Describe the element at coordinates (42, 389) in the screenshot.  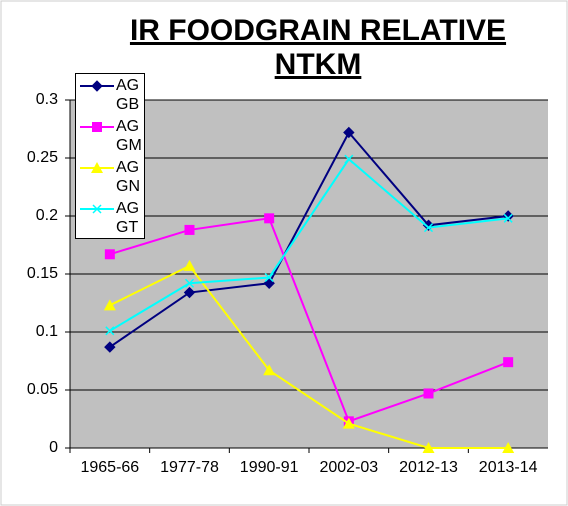
I see `y-tick-label: 0.05` at that location.